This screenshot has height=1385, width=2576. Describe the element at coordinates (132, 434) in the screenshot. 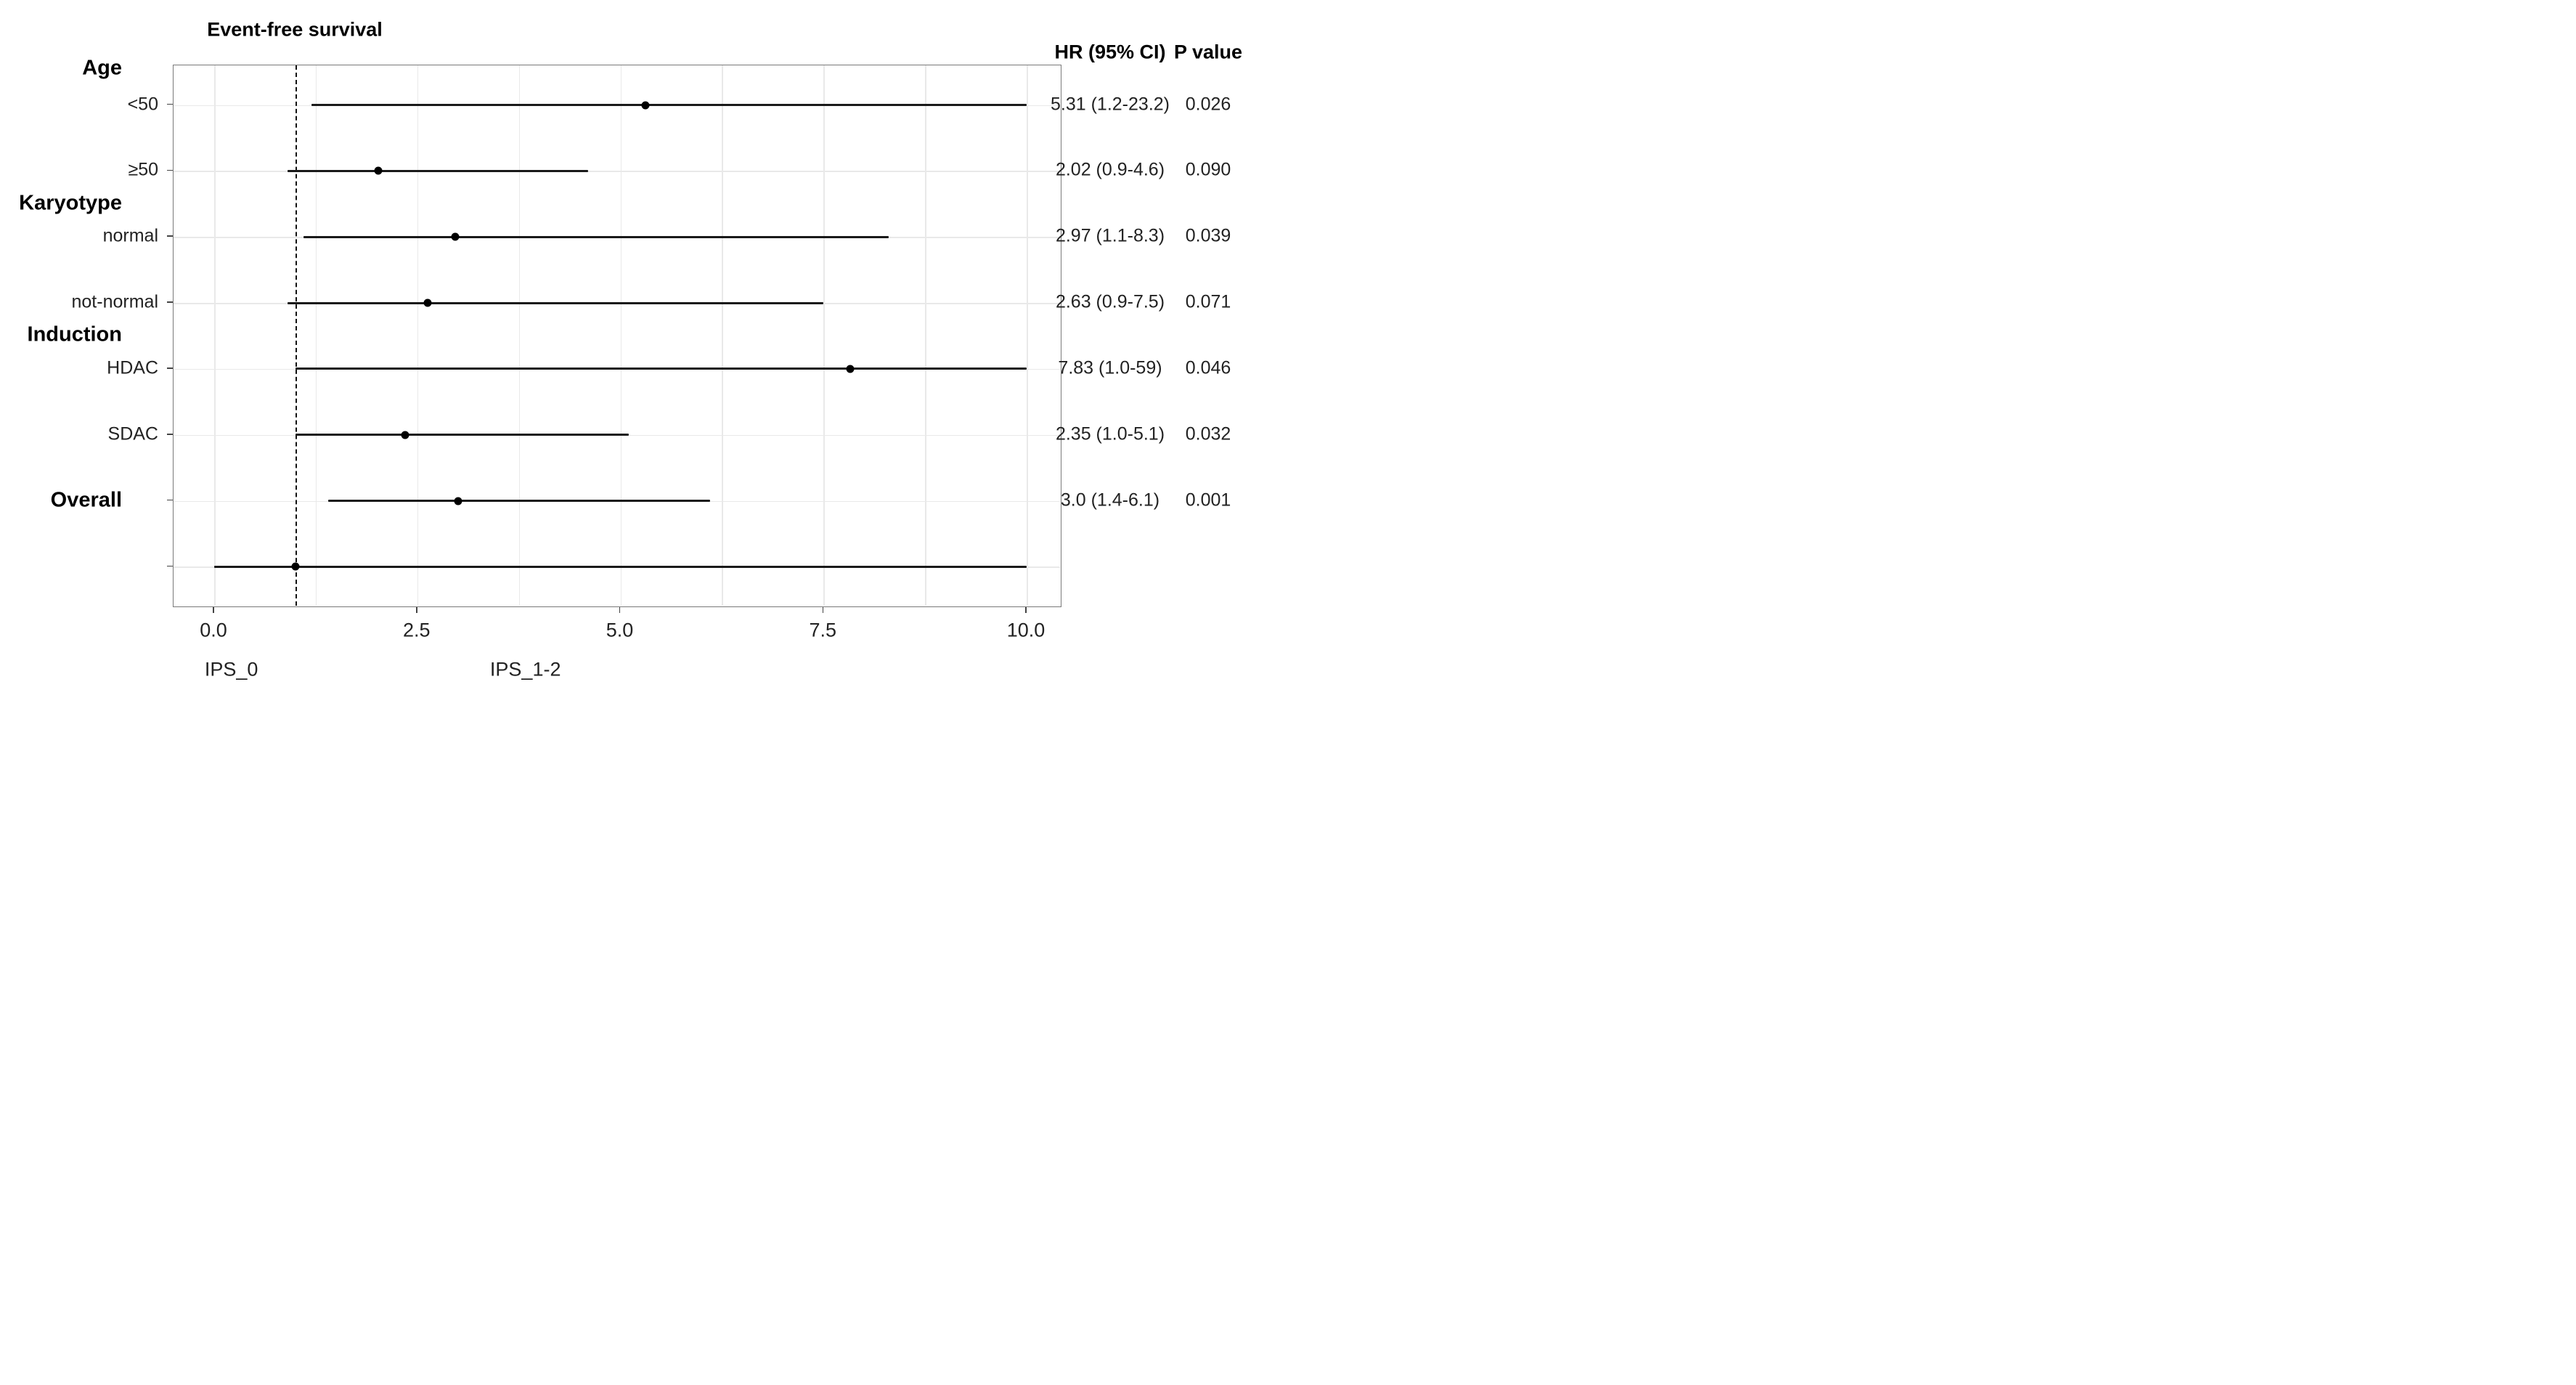

I see `row-label: SDAC` at that location.